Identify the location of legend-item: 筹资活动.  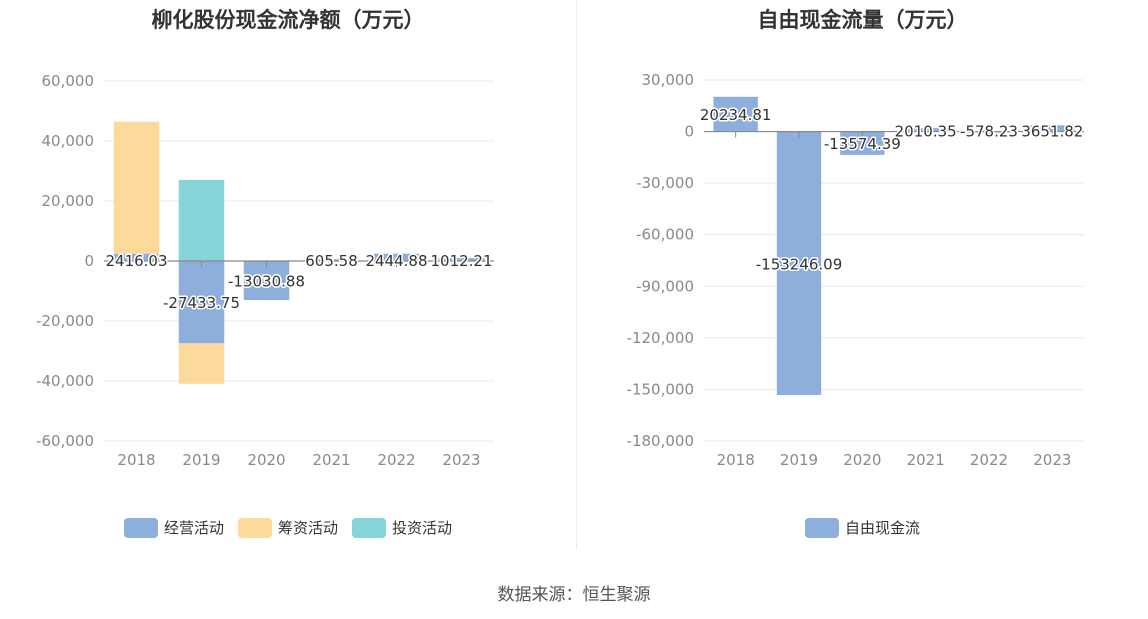
(287, 527).